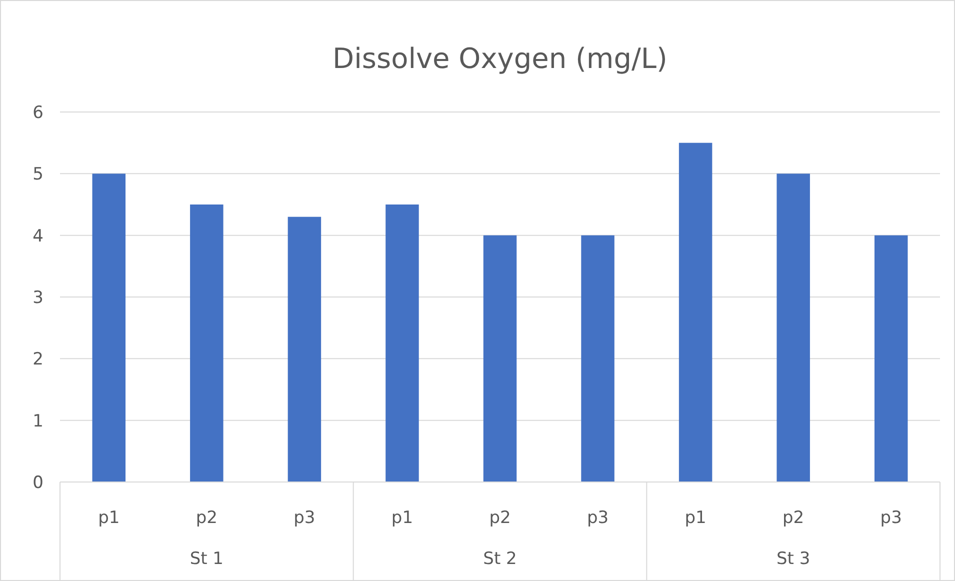 The width and height of the screenshot is (955, 581). Describe the element at coordinates (38, 174) in the screenshot. I see `y-tick-label: 5` at that location.